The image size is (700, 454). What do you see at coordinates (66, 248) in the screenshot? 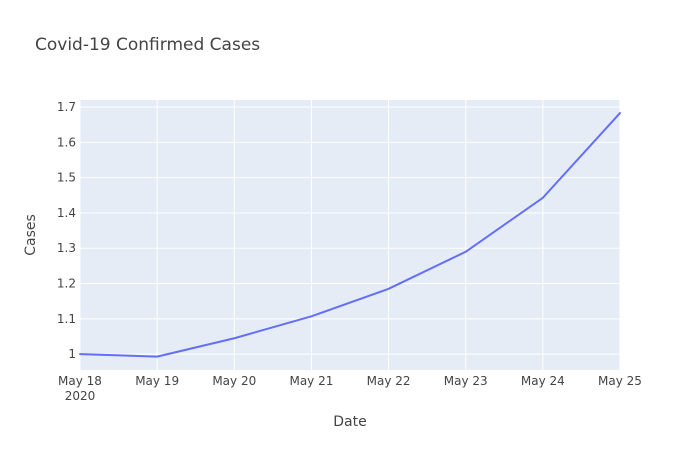
I see `y-tick-label: 1.3` at bounding box center [66, 248].